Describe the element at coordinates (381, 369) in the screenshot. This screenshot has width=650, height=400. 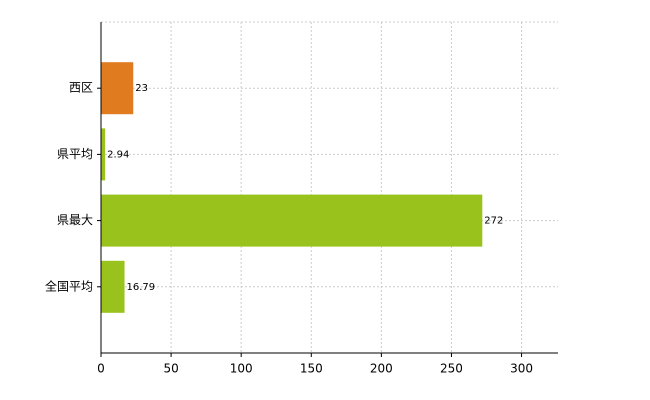
I see `x-tick-label: 200` at that location.